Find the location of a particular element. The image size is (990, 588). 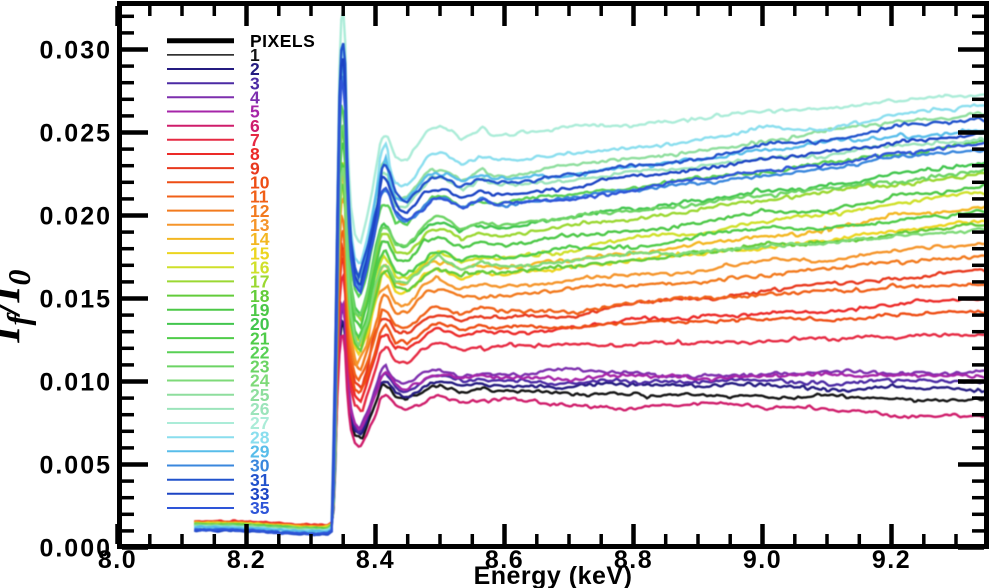

svg-text: 1 is located at coordinates (255, 55).